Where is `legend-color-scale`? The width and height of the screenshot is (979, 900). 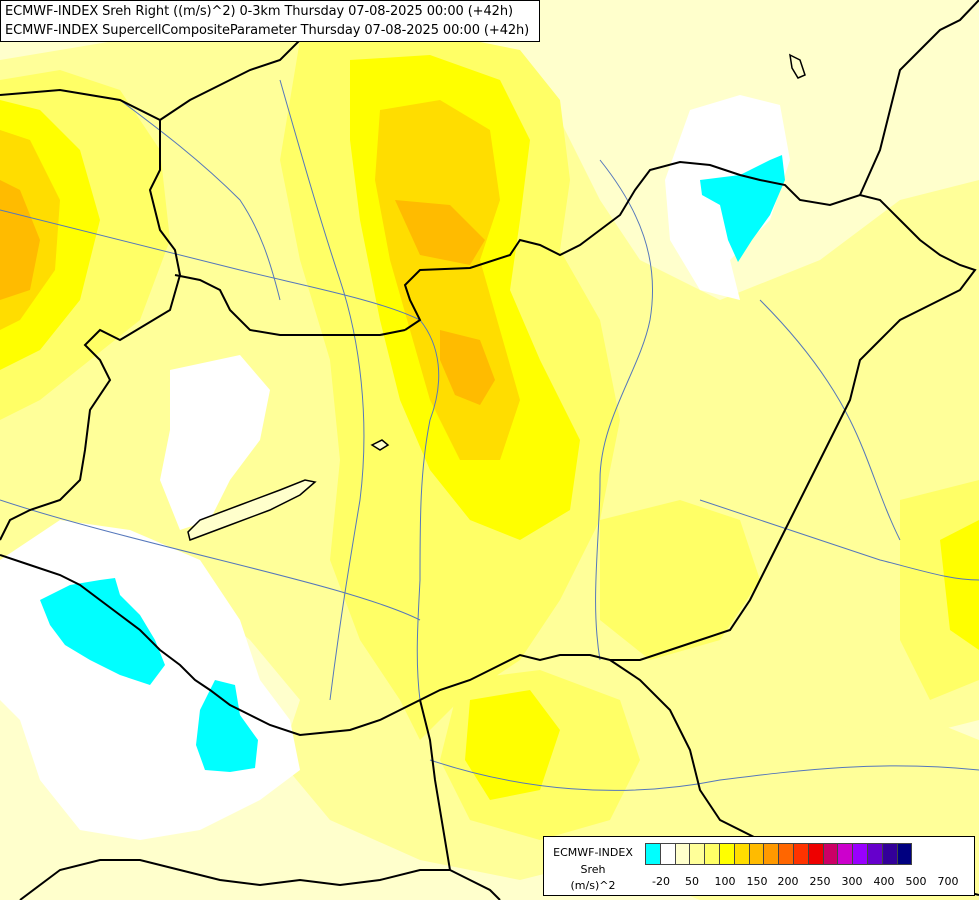
legend-color-scale is located at coordinates (779, 854).